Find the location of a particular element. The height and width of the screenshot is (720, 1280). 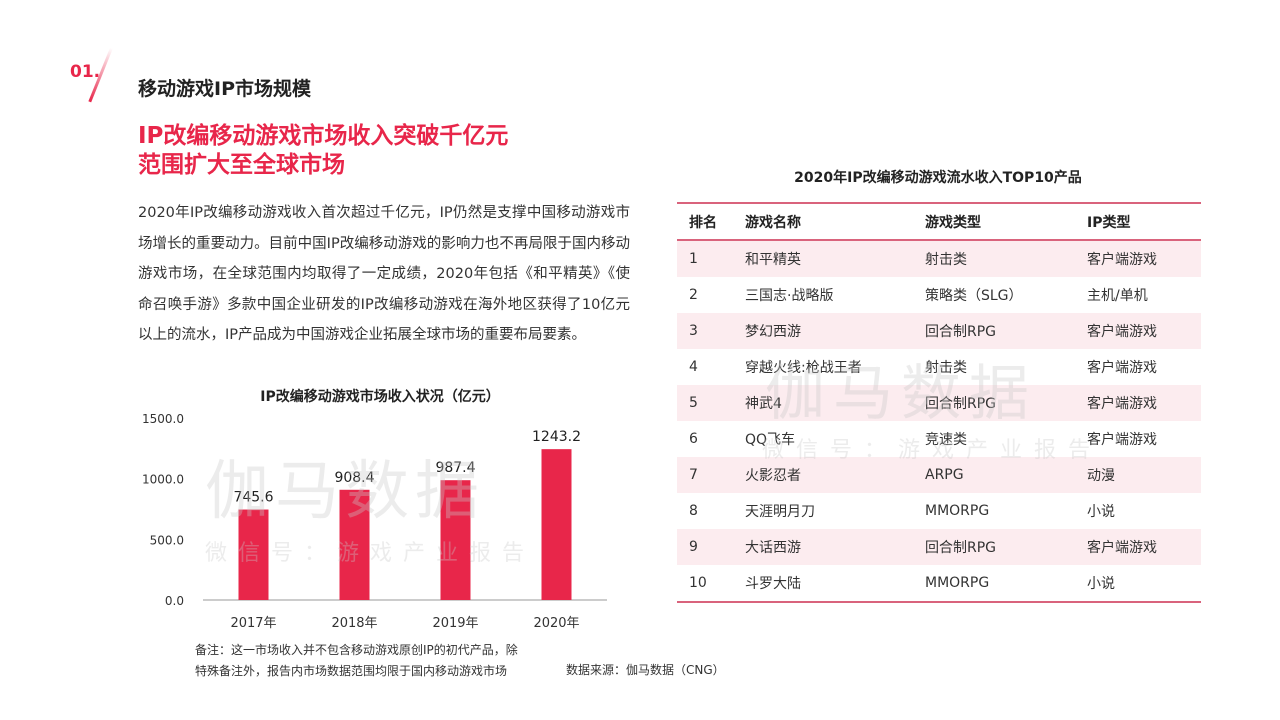

table-cell: 8 is located at coordinates (693, 511).